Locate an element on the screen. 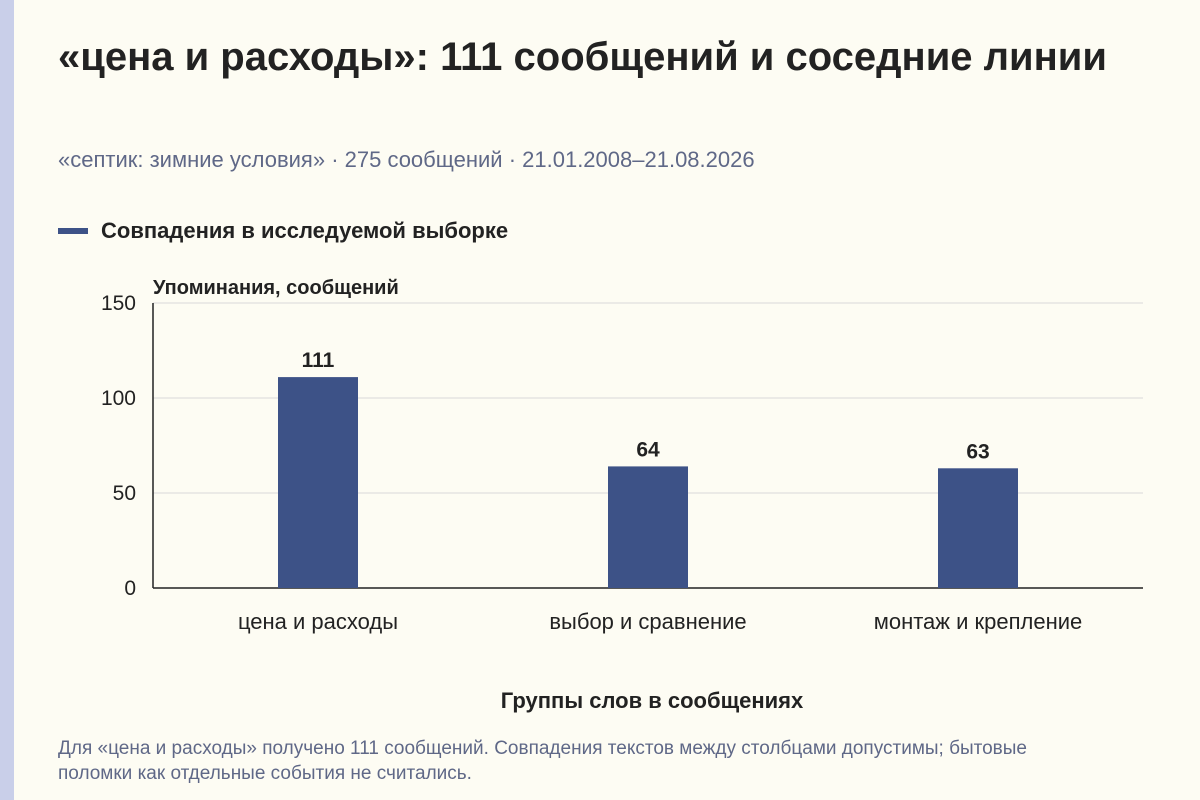 Image resolution: width=1200 pixels, height=800 pixels. x-axis-title: Группы слов в сообщениях is located at coordinates (652, 700).